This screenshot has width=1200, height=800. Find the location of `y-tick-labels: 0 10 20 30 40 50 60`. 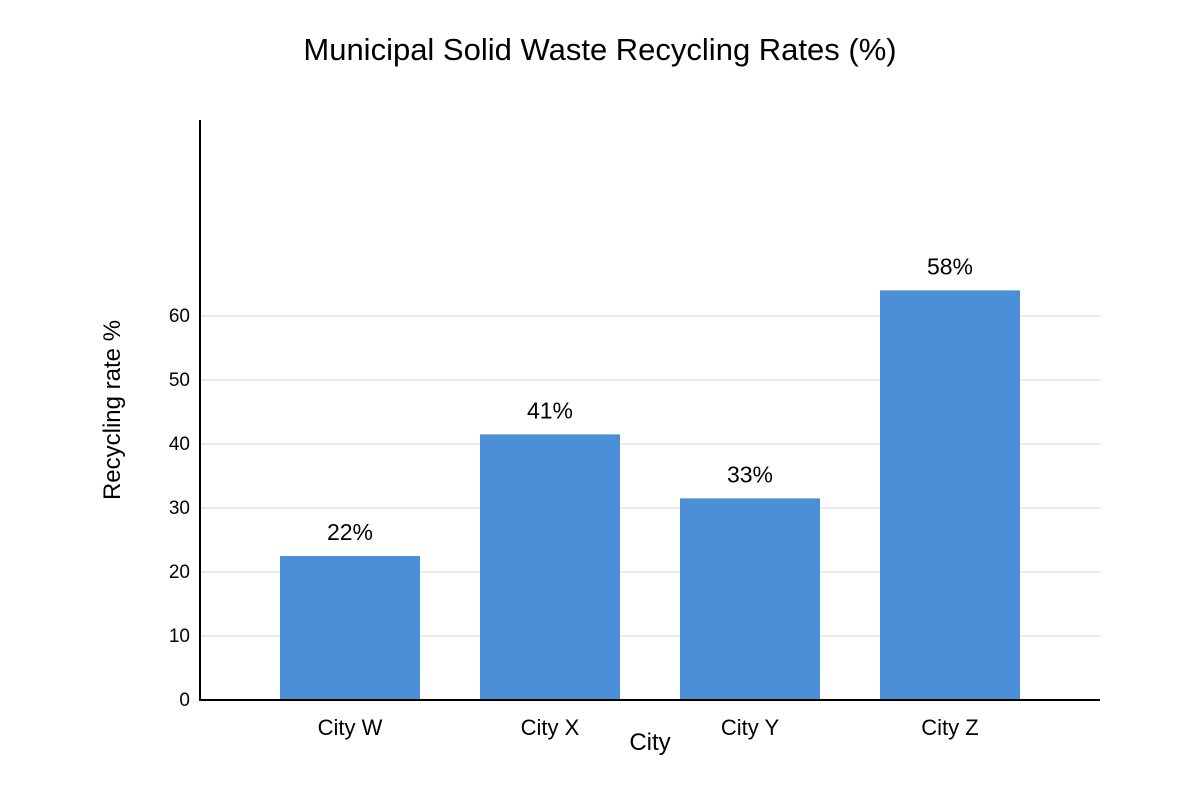

y-tick-labels: 0 10 20 30 40 50 60 is located at coordinates (179, 508).